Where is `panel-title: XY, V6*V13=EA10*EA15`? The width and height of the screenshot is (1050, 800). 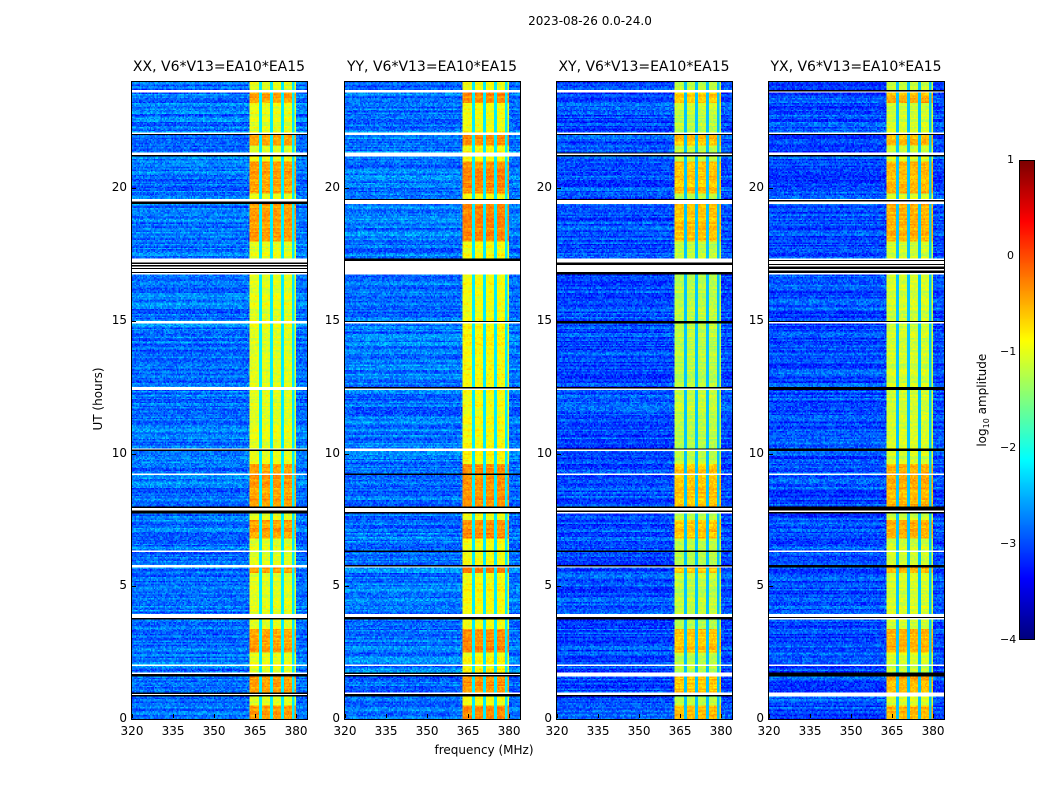
panel-title: XY, V6*V13=EA10*EA15 is located at coordinates (644, 67).